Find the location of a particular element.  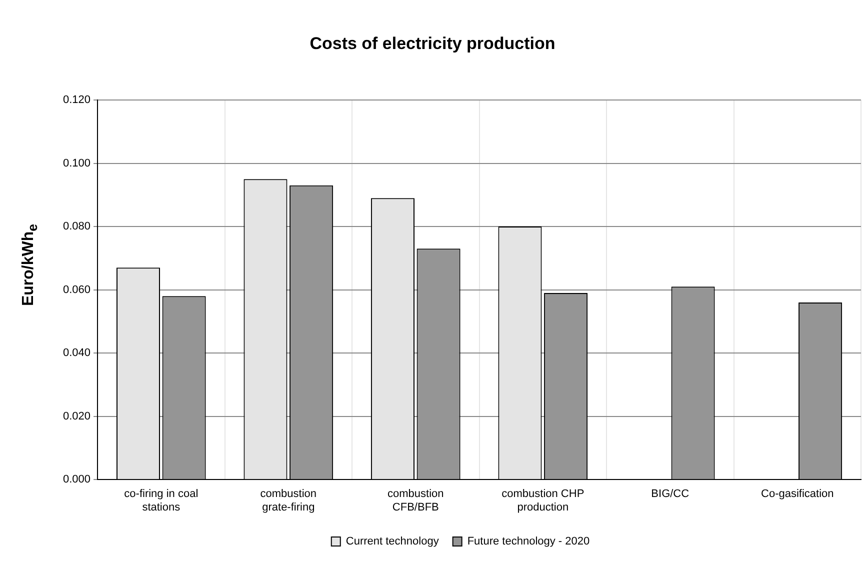

y-tick-label: 0.120 is located at coordinates (76, 100).